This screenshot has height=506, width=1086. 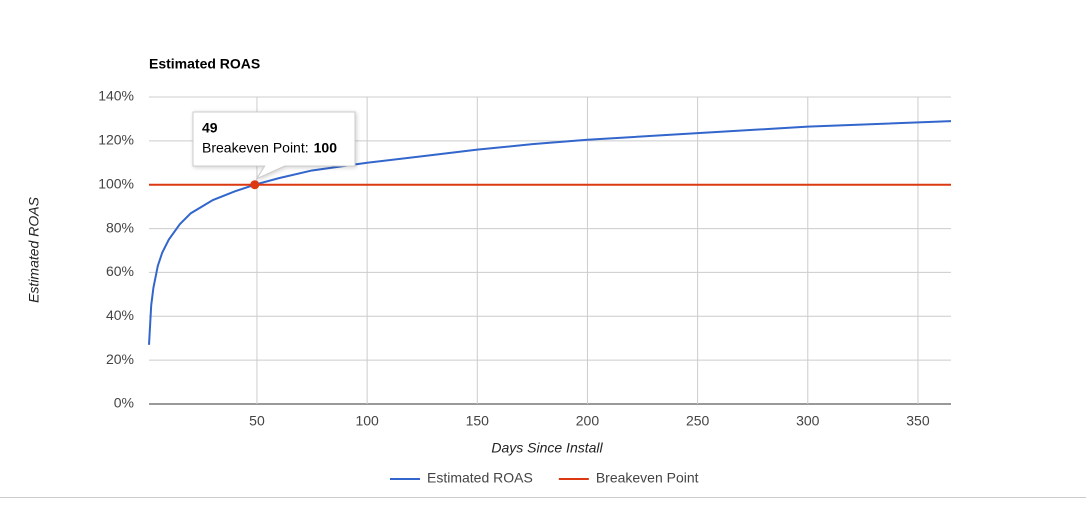 I want to click on legend: Estimated ROAS Breakeven Point, so click(x=544, y=478).